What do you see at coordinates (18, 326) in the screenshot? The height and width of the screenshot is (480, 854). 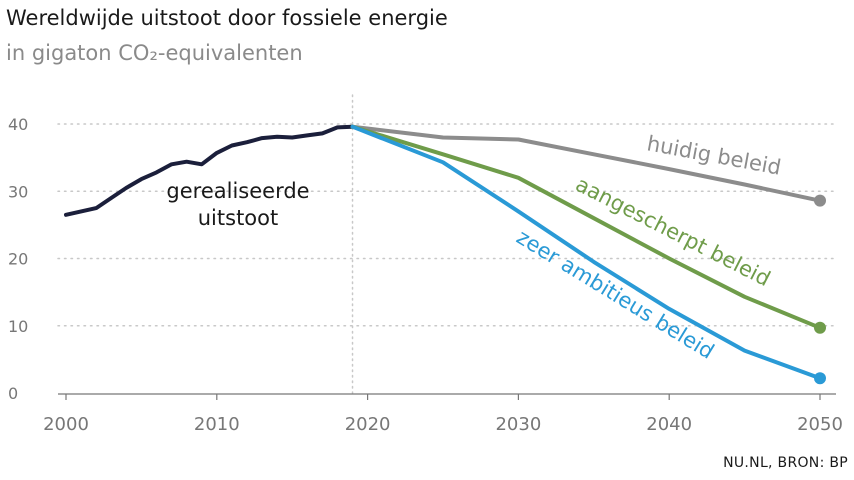 I see `y-tick-10: 10` at bounding box center [18, 326].